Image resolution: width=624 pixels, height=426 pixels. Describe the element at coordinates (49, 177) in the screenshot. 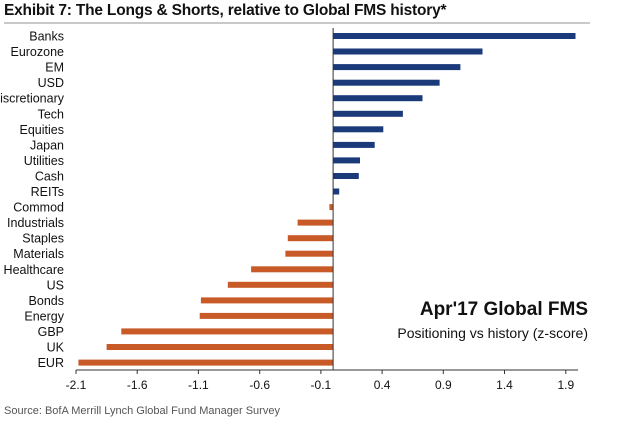

I see `category-label: Cash` at that location.